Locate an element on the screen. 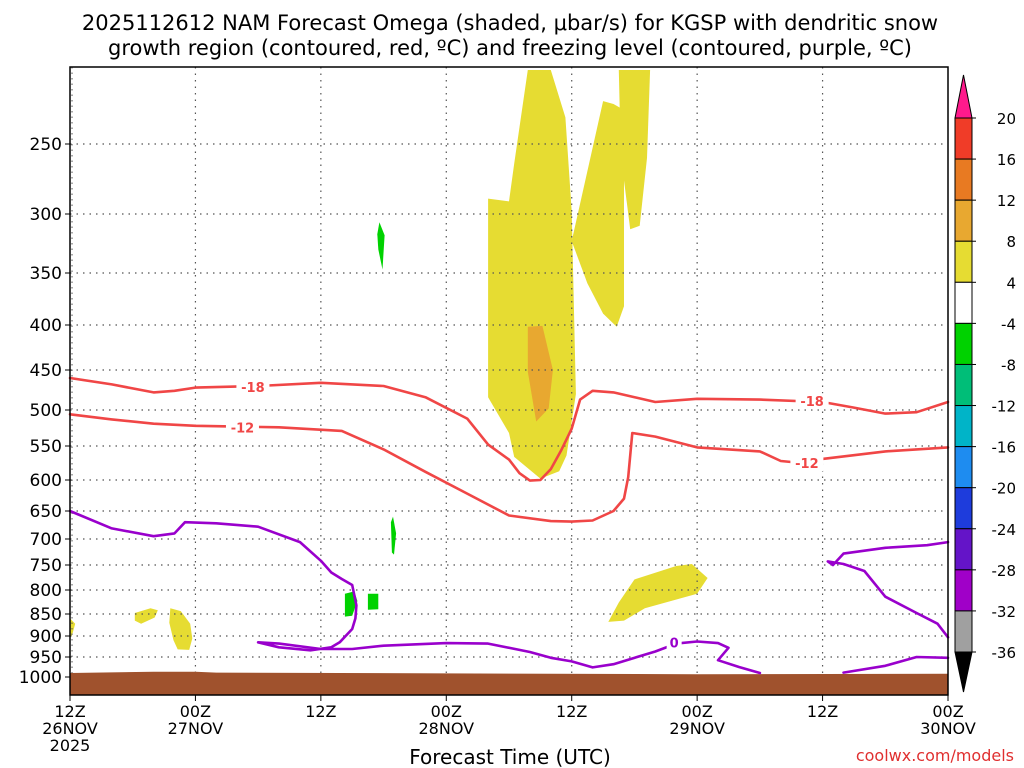  x-tick-label-0-1: 26NOV is located at coordinates (70, 728).